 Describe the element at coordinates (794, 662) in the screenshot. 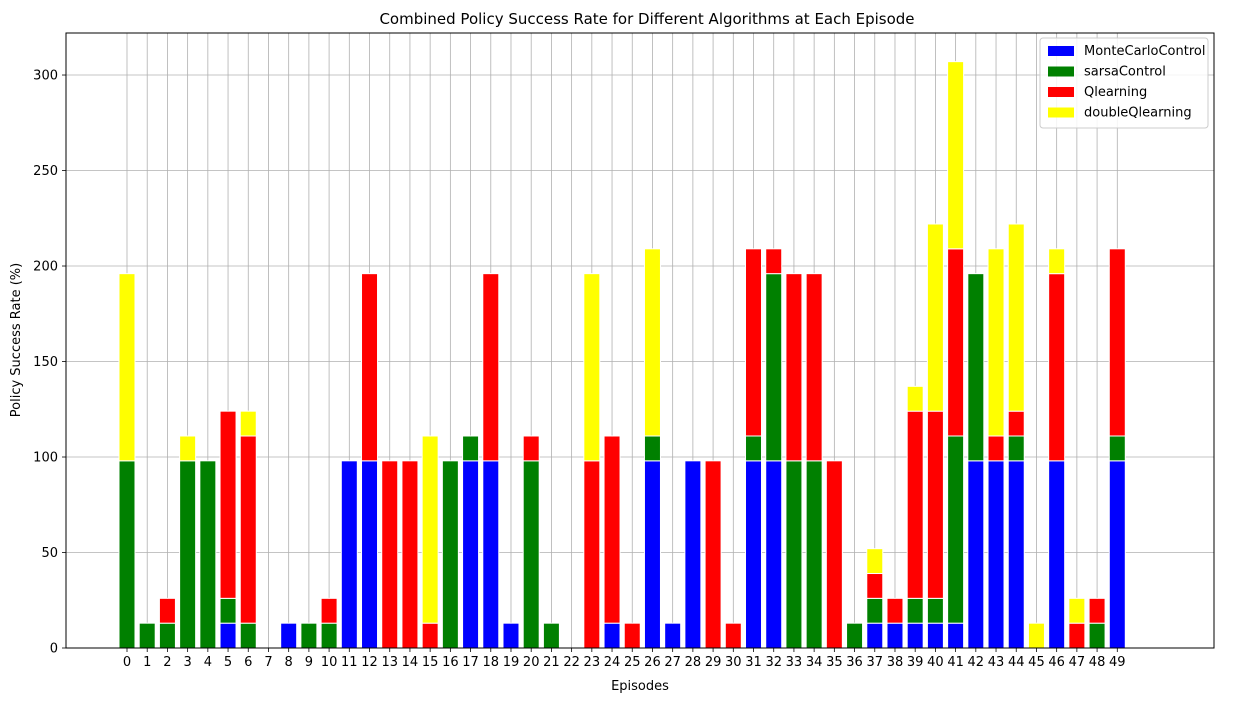

I see `x-tick-label: 33` at that location.